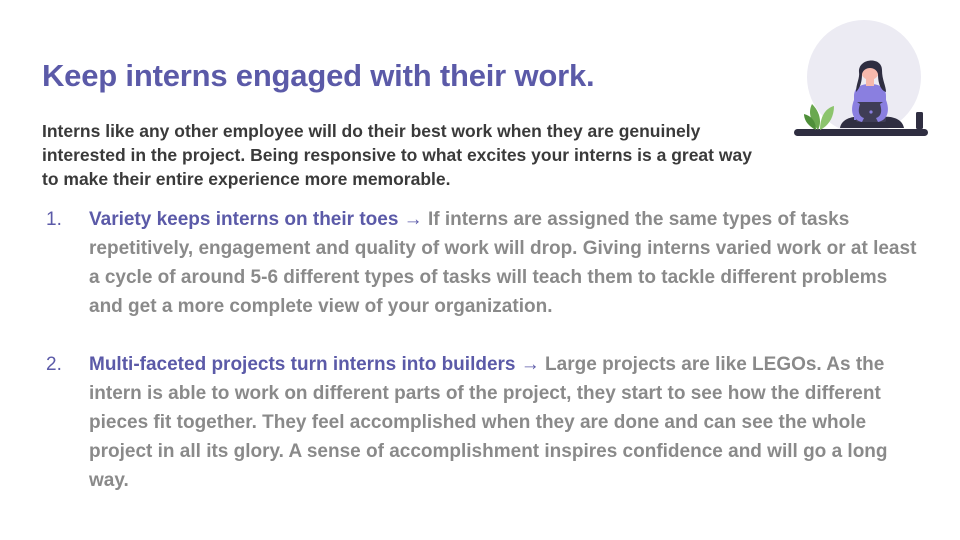  I want to click on plant-icon, so click(819, 117).